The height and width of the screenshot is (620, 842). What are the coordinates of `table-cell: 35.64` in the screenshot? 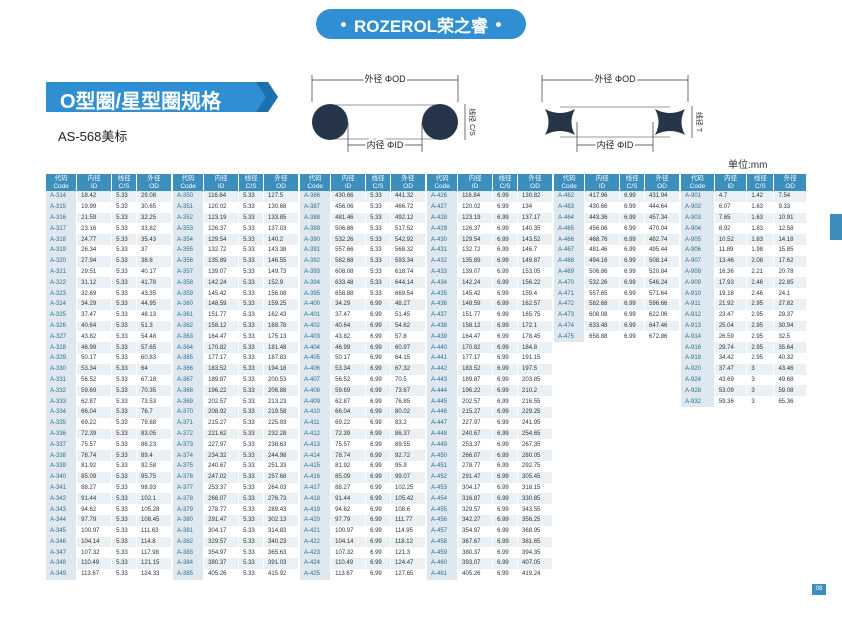 It's located at (790, 347).